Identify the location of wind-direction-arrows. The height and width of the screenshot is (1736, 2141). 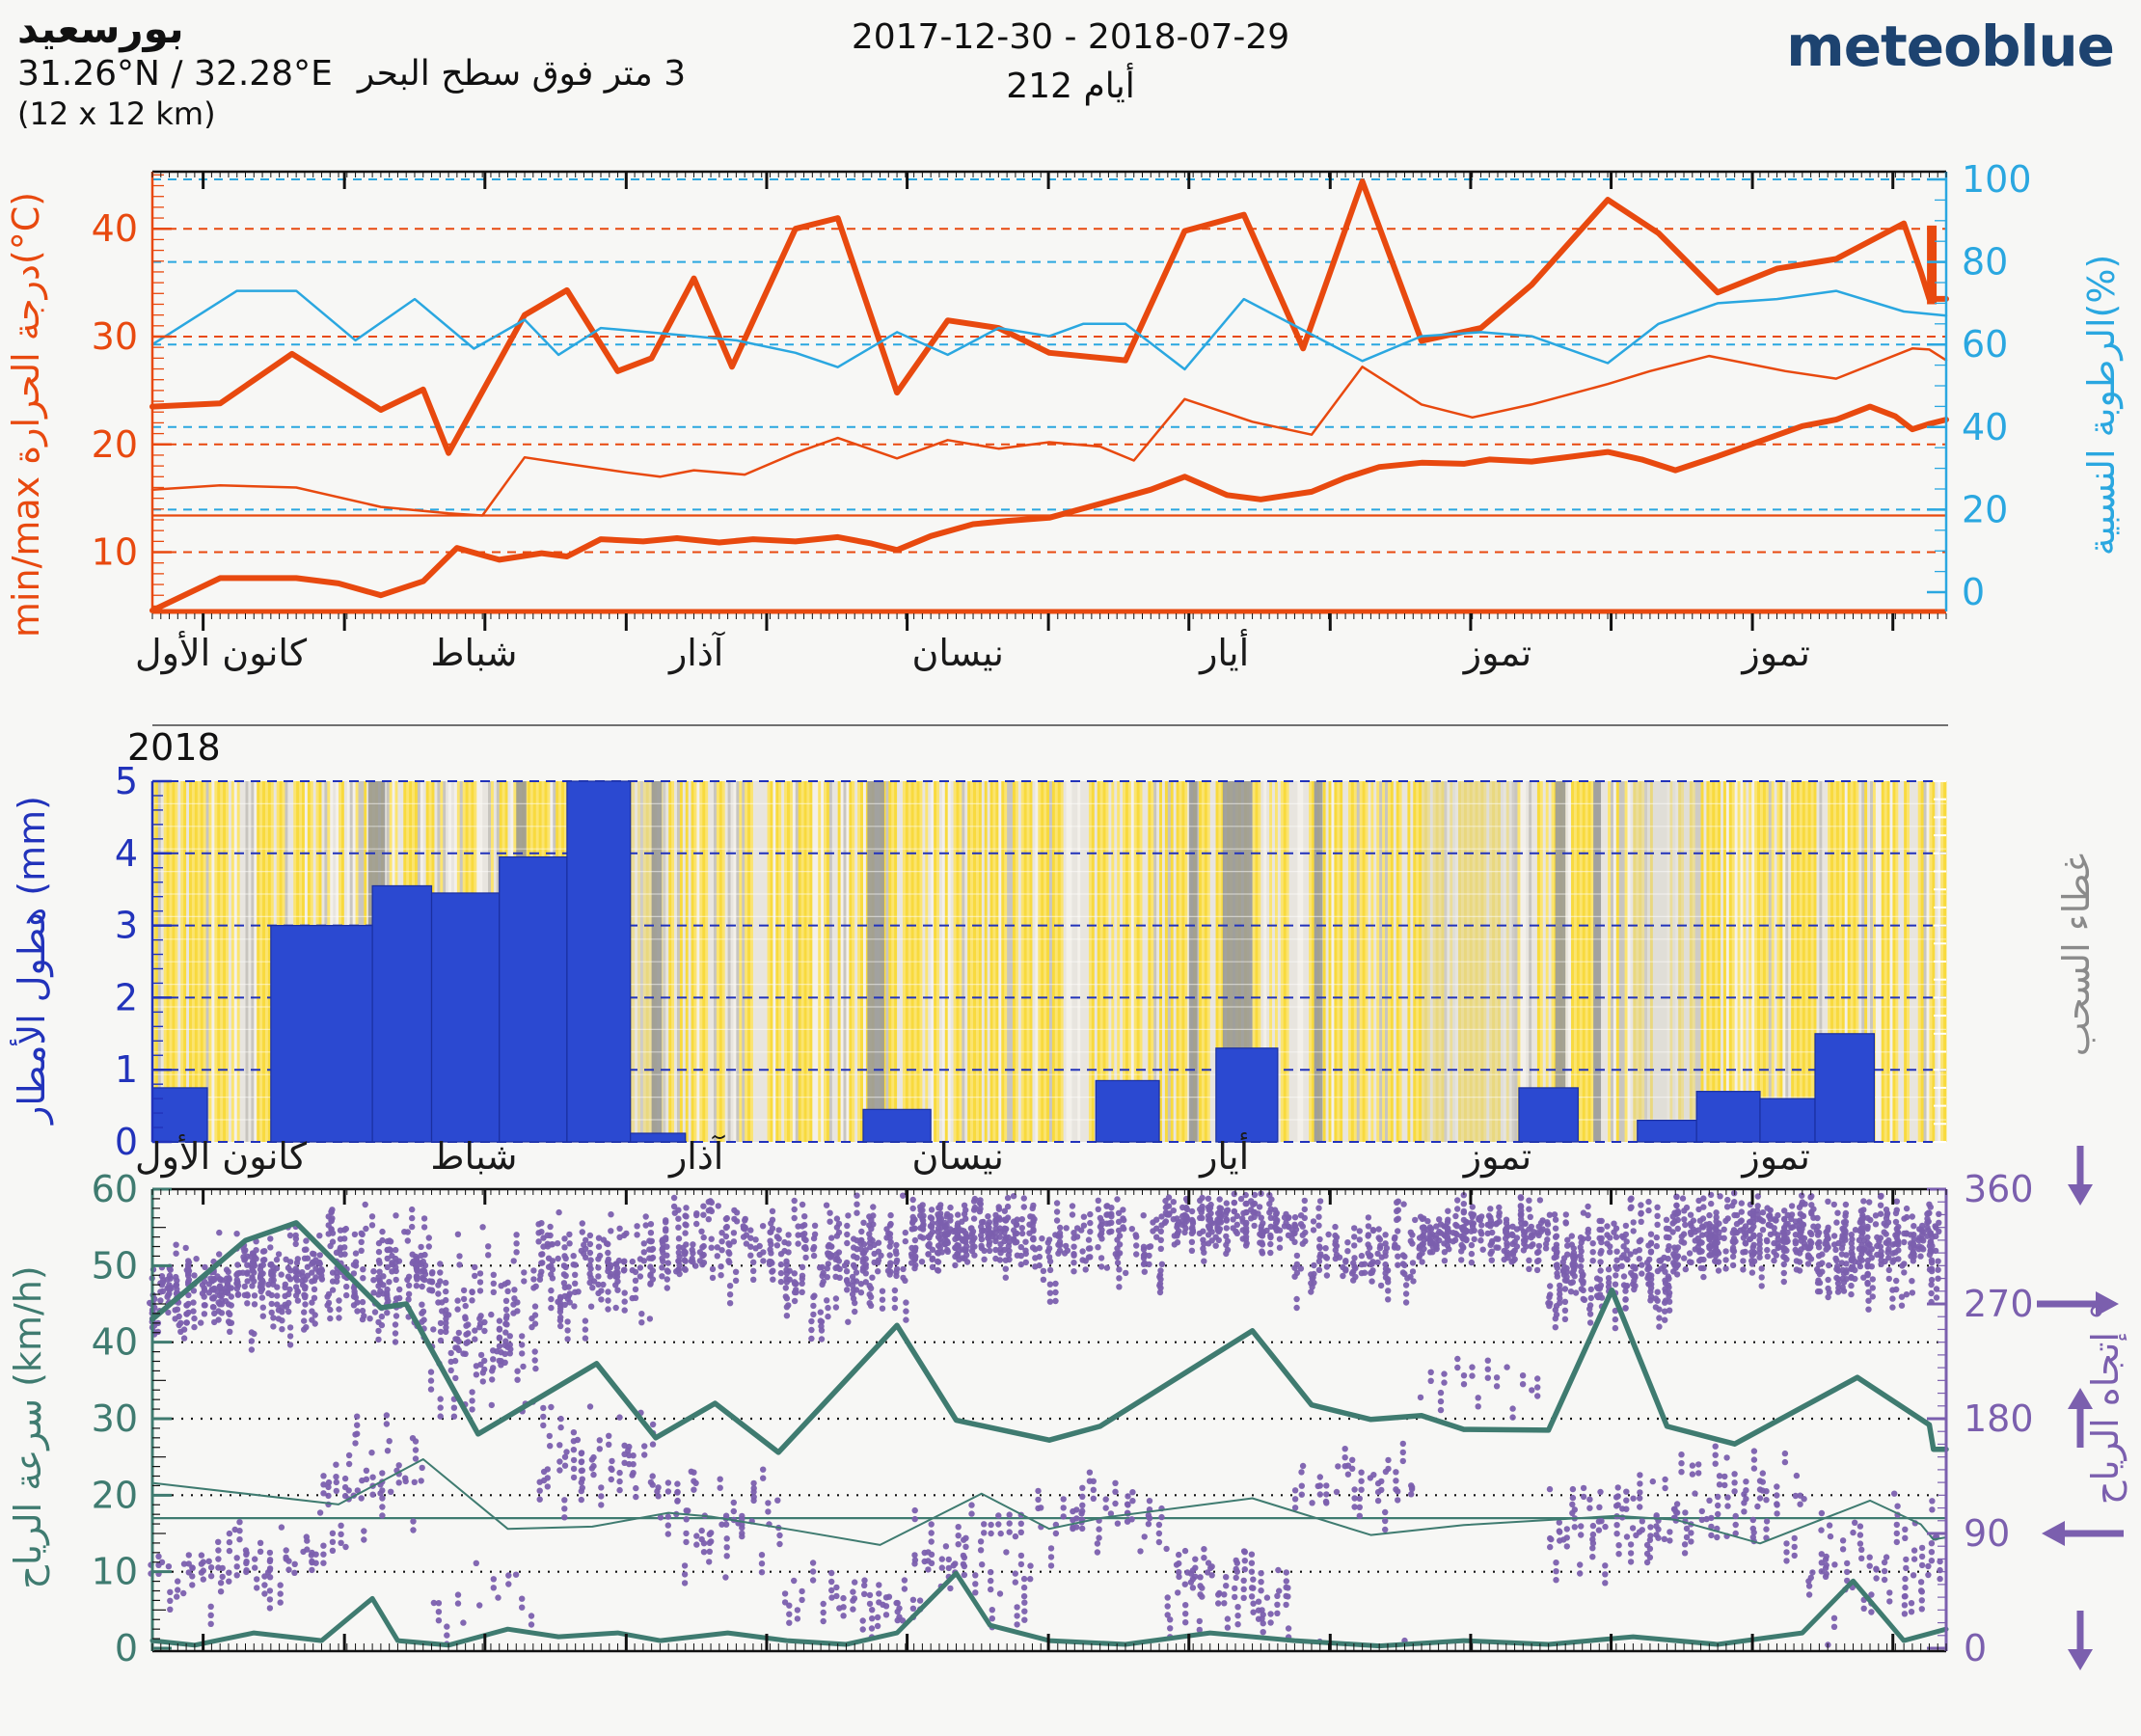
(2081, 1408).